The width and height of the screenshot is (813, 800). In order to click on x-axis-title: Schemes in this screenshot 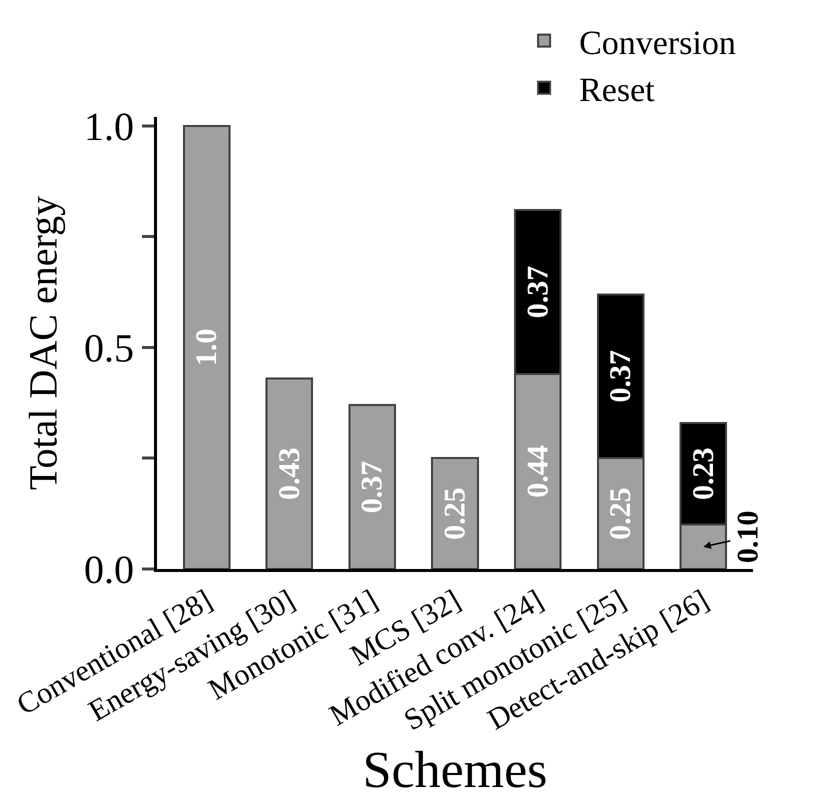, I will do `click(455, 770)`.